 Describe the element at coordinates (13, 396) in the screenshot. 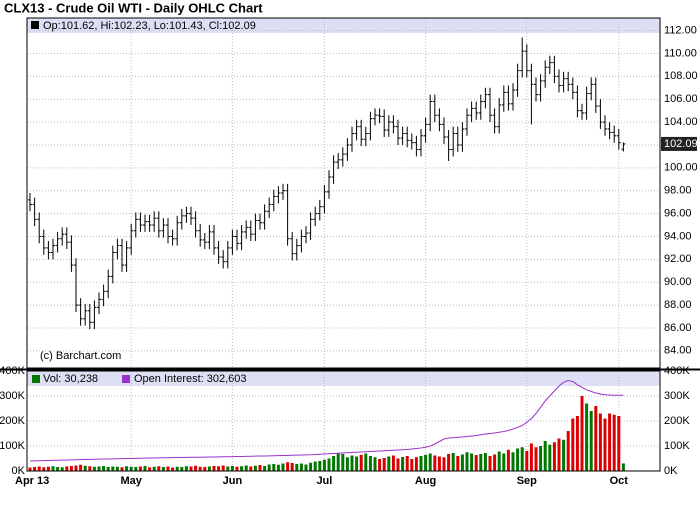

I see `y2-tick-label-left: 300K` at that location.